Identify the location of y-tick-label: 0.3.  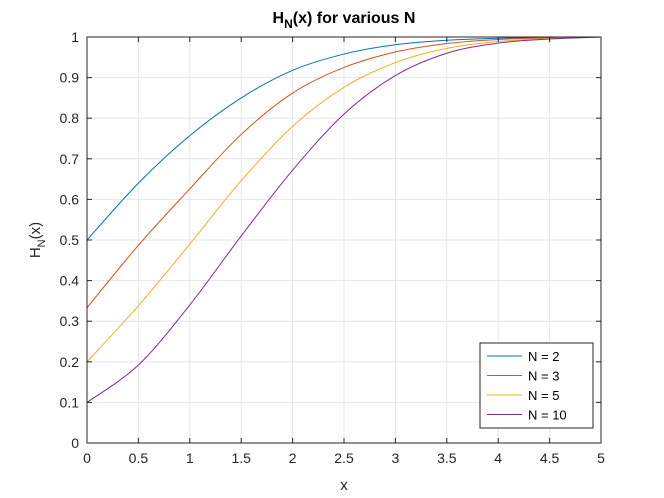
(70, 321).